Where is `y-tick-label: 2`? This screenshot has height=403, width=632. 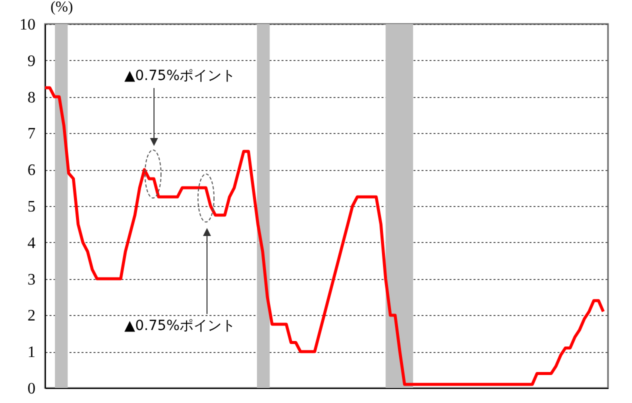 y-tick-label: 2 is located at coordinates (32, 316).